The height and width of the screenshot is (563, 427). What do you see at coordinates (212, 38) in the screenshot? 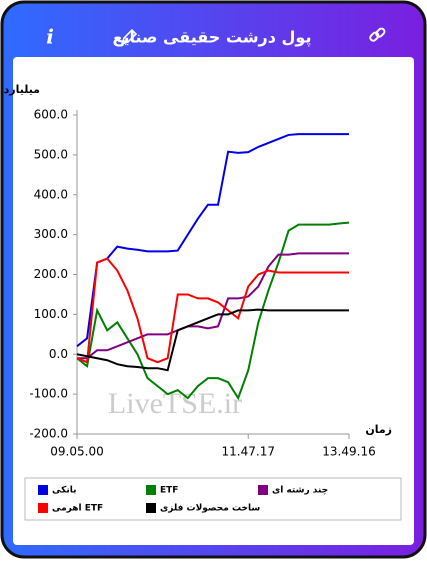
I see `page-title: پول درشت حقیقی صنایع` at bounding box center [212, 38].